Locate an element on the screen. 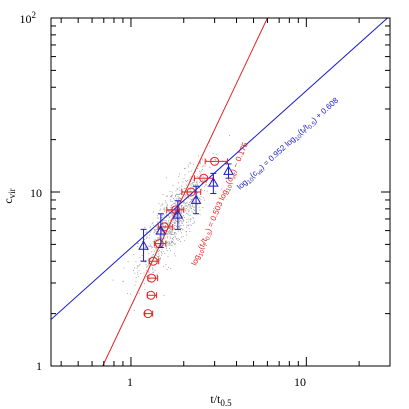  data-point-triangle is located at coordinates (161, 230).